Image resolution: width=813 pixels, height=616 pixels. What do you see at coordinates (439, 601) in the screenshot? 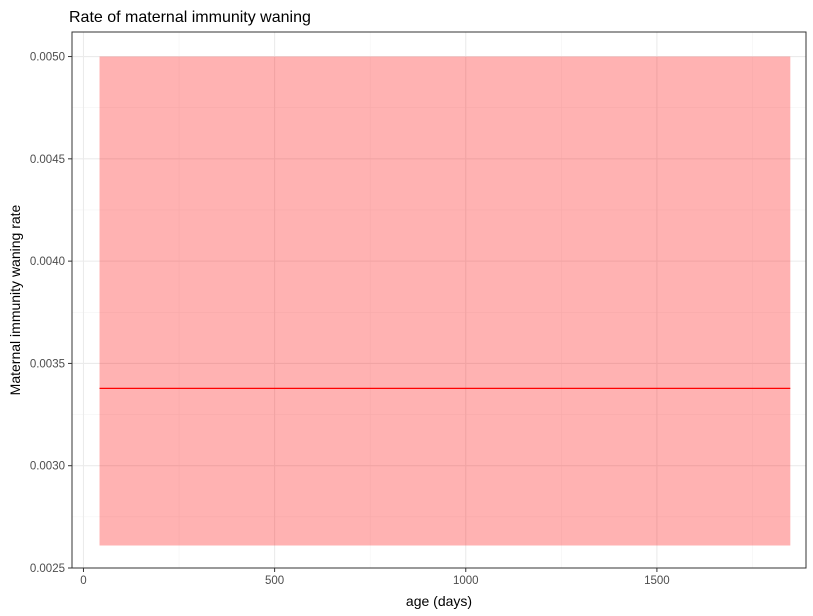
I see `x-axis-title: age (days)` at bounding box center [439, 601].